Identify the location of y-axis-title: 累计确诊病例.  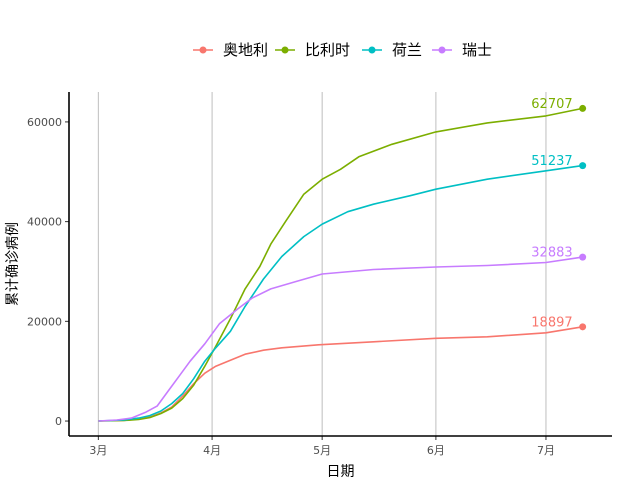
(13, 264).